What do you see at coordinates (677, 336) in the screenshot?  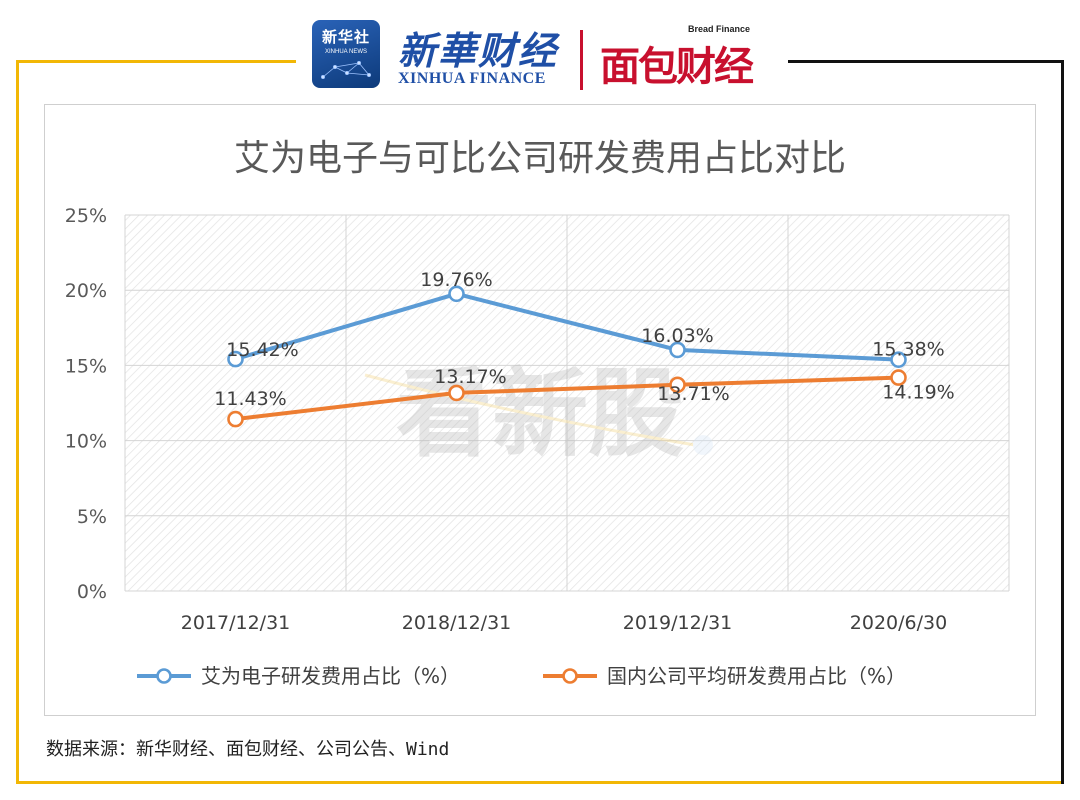 I see `data-label: 16.03%` at bounding box center [677, 336].